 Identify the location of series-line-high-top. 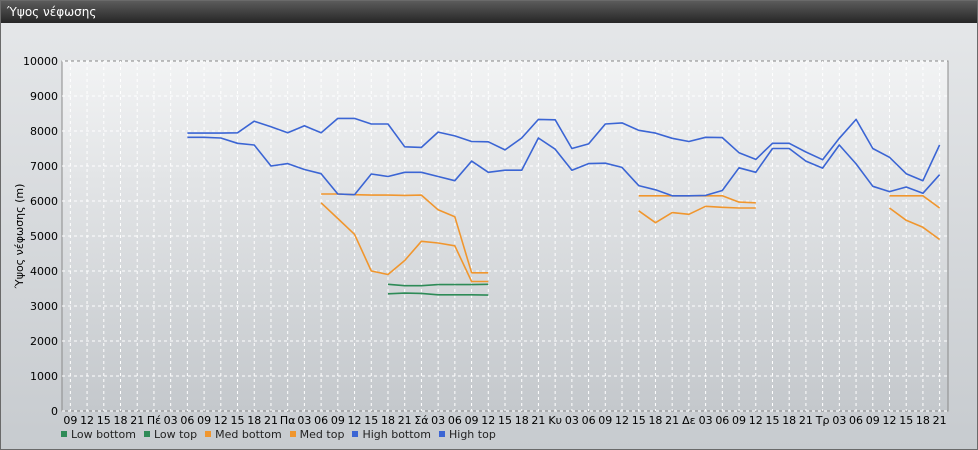
(564, 149).